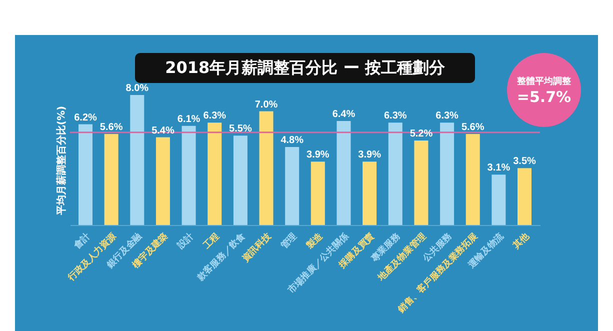  Describe the element at coordinates (524, 162) in the screenshot. I see `data-label: 3.5%` at that location.